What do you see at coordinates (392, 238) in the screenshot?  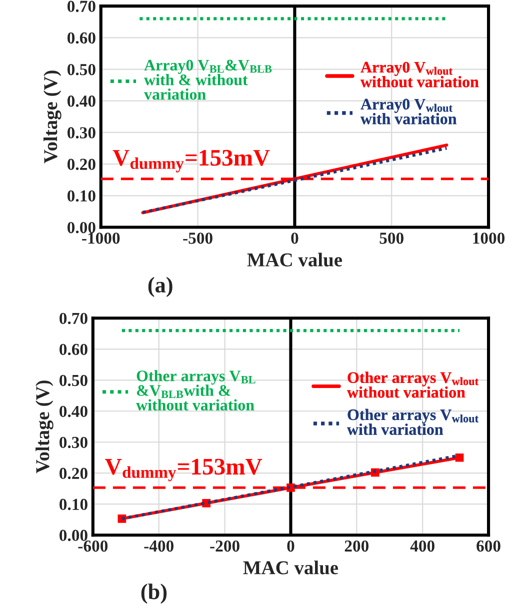 I see `x-tick-label: 500` at bounding box center [392, 238].